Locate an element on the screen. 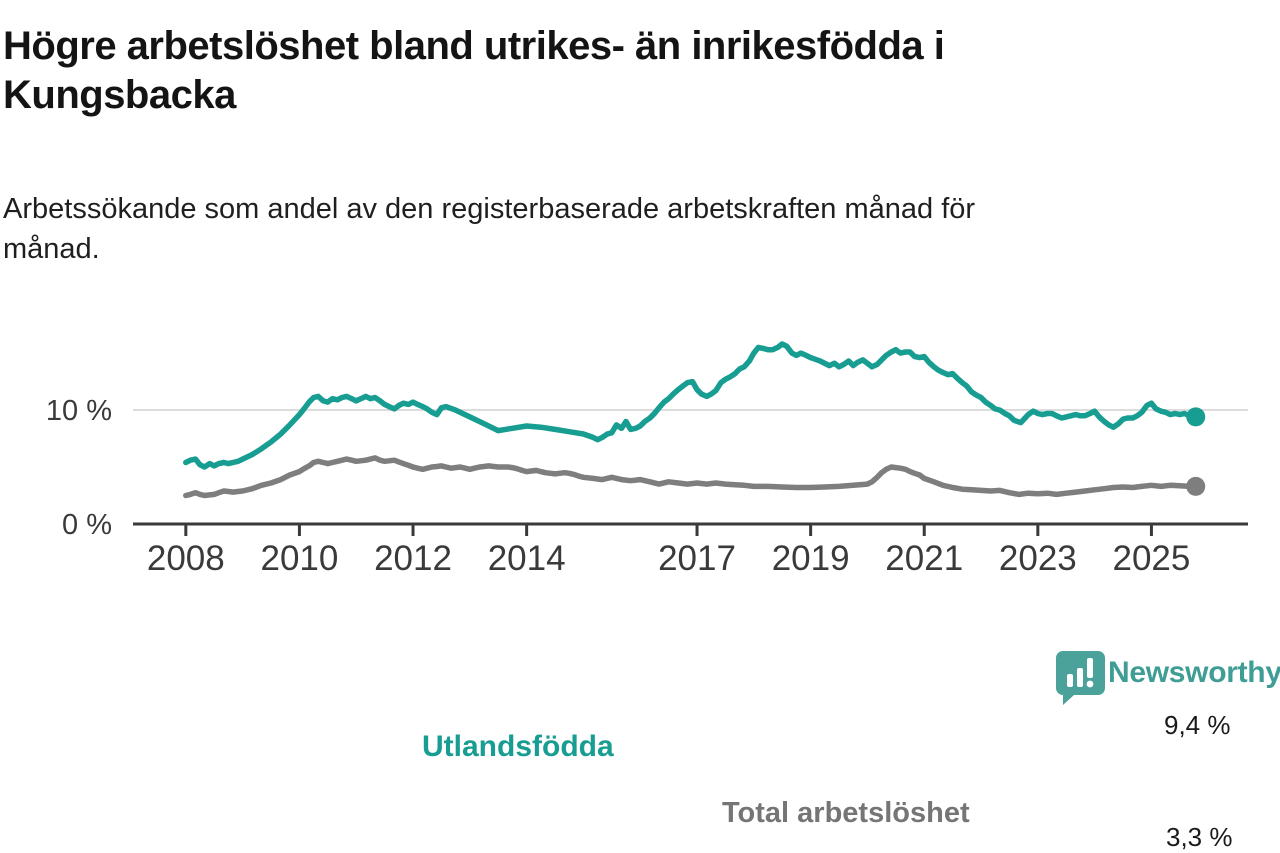 The width and height of the screenshot is (1280, 853). end-value-total: 3,3 % is located at coordinates (1199, 837).